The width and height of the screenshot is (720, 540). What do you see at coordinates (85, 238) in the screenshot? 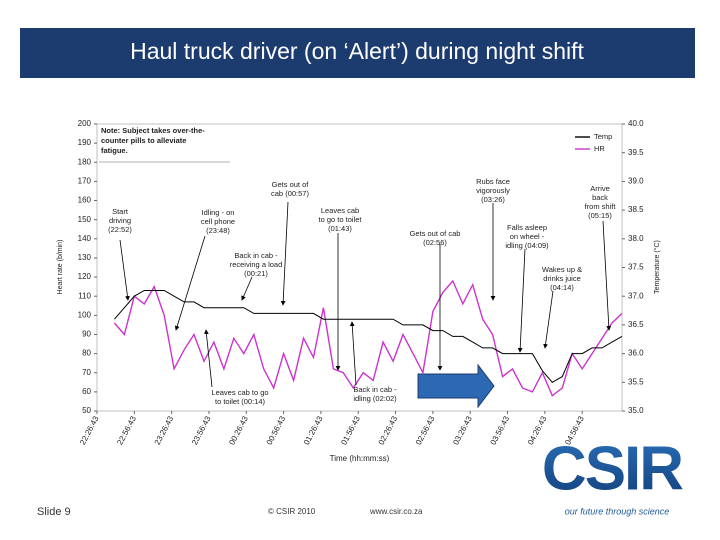
I see `y-tick-label: 140` at bounding box center [85, 238].